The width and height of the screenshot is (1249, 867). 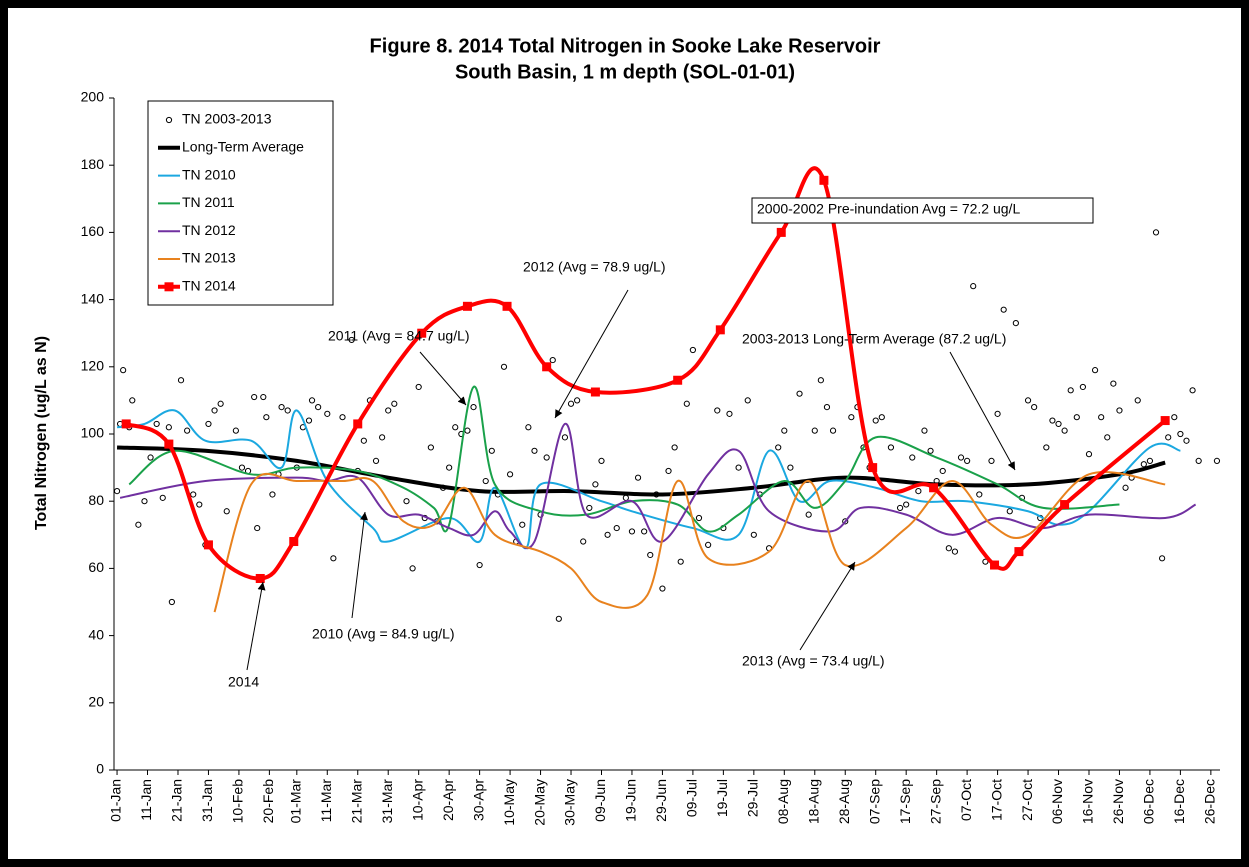 I want to click on x-tick-label: 30-May, so click(x=570, y=802).